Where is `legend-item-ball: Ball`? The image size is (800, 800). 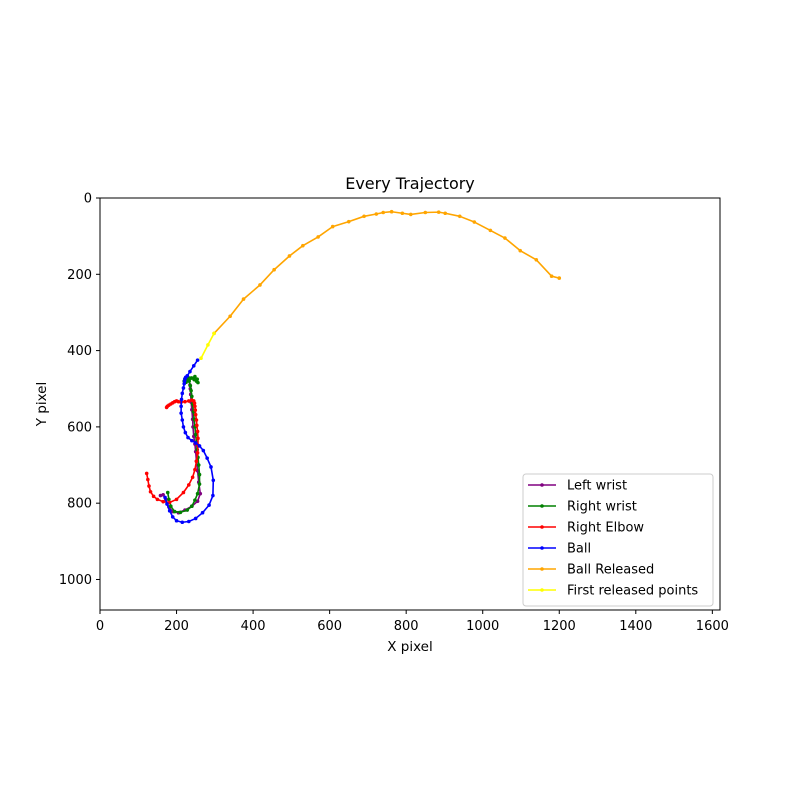
legend-item-ball: Ball is located at coordinates (559, 549).